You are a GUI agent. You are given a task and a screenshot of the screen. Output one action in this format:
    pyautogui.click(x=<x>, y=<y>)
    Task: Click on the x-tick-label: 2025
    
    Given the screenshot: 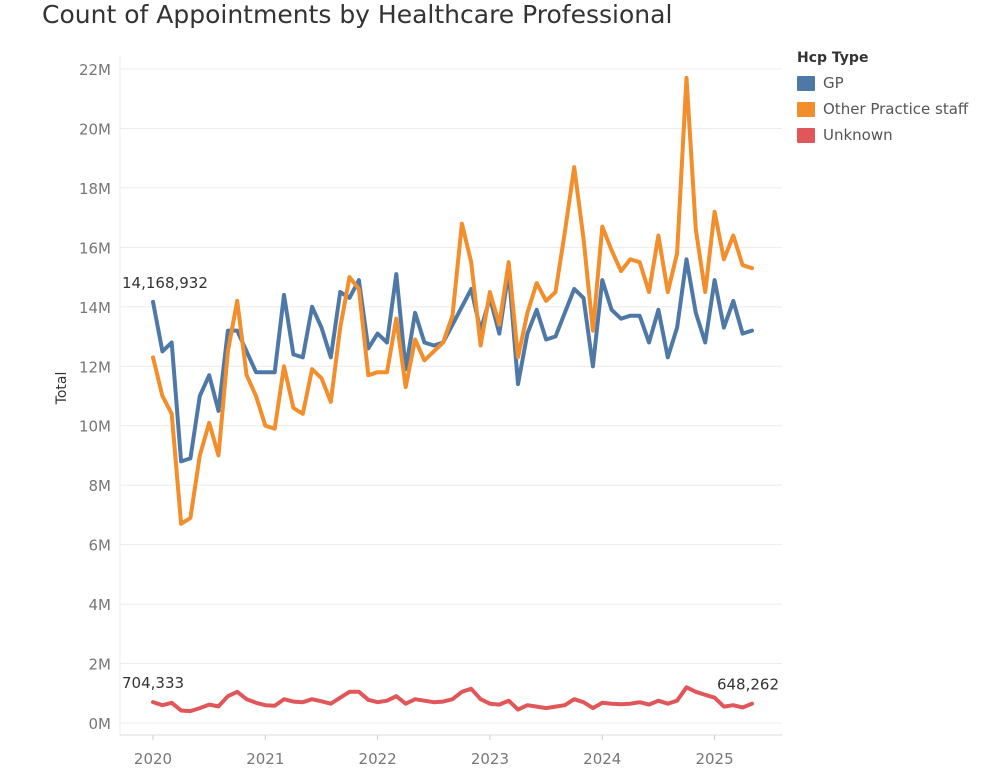 What is the action you would take?
    pyautogui.click(x=714, y=759)
    